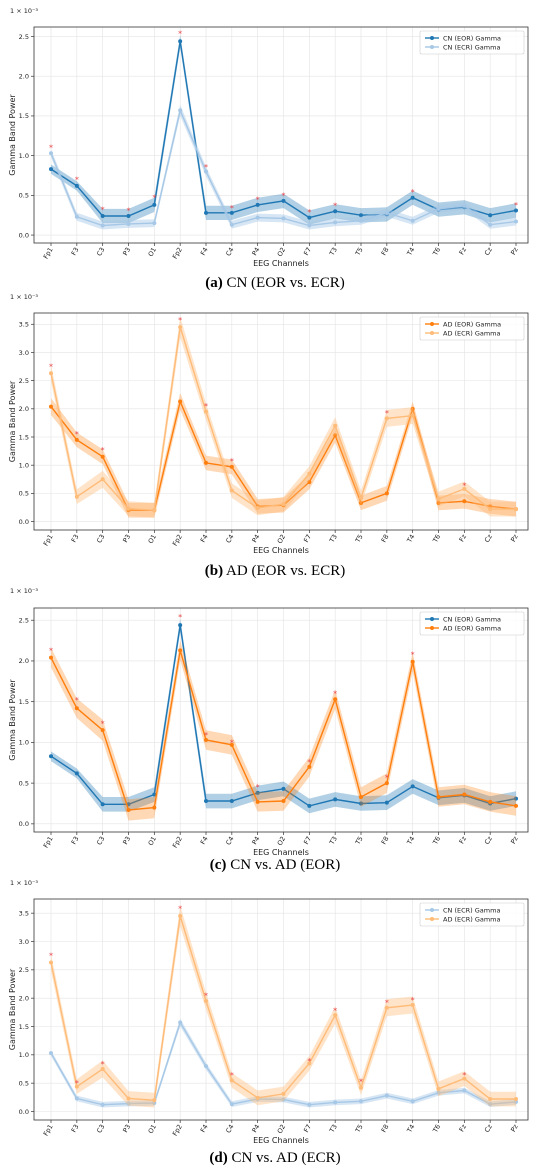 The image size is (550, 1175). I want to click on legend-entry: CN (EOR) Gamma, so click(472, 38).